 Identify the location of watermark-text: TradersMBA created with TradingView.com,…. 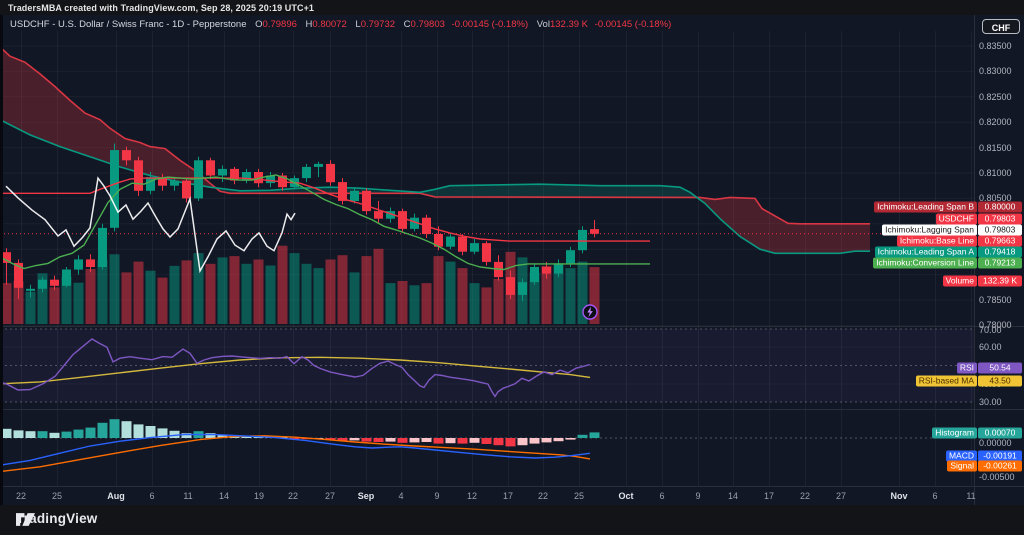
(161, 8).